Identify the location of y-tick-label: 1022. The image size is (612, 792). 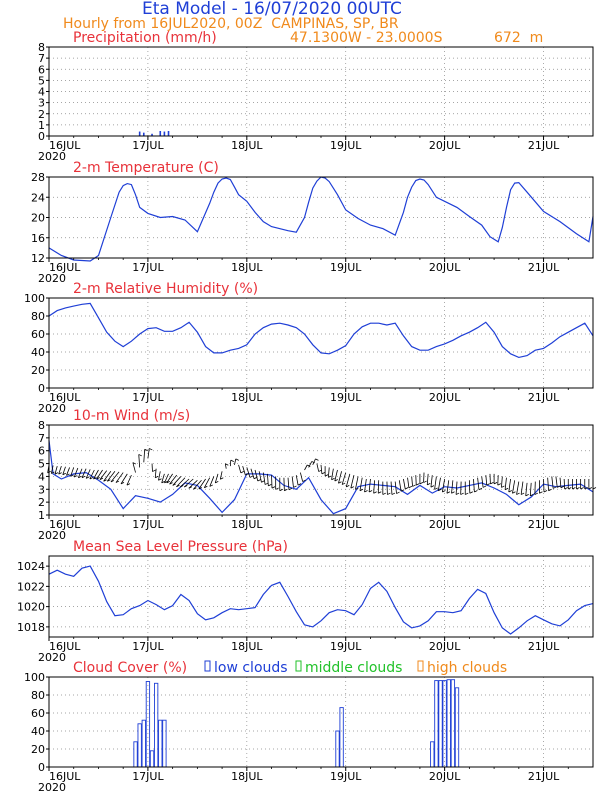
(31, 586).